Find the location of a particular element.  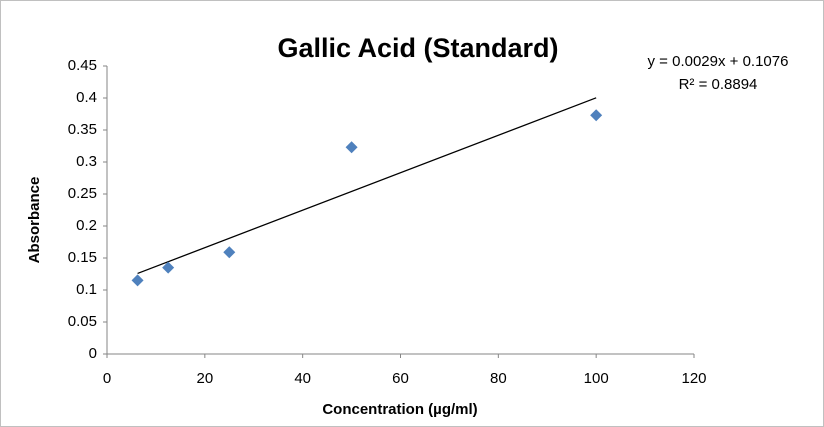

x-tick-label: 20 is located at coordinates (204, 378).